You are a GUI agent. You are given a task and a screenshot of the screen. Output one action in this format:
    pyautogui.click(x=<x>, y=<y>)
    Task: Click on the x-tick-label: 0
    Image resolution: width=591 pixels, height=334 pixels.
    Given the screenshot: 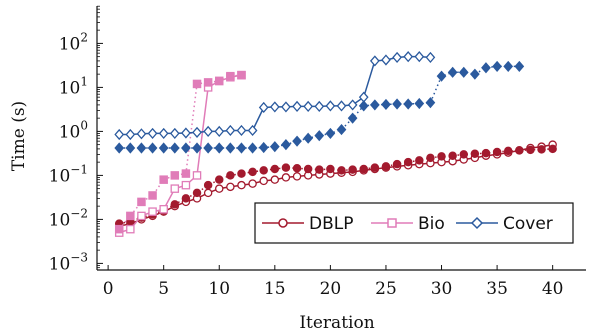 What is the action you would take?
    pyautogui.click(x=108, y=289)
    